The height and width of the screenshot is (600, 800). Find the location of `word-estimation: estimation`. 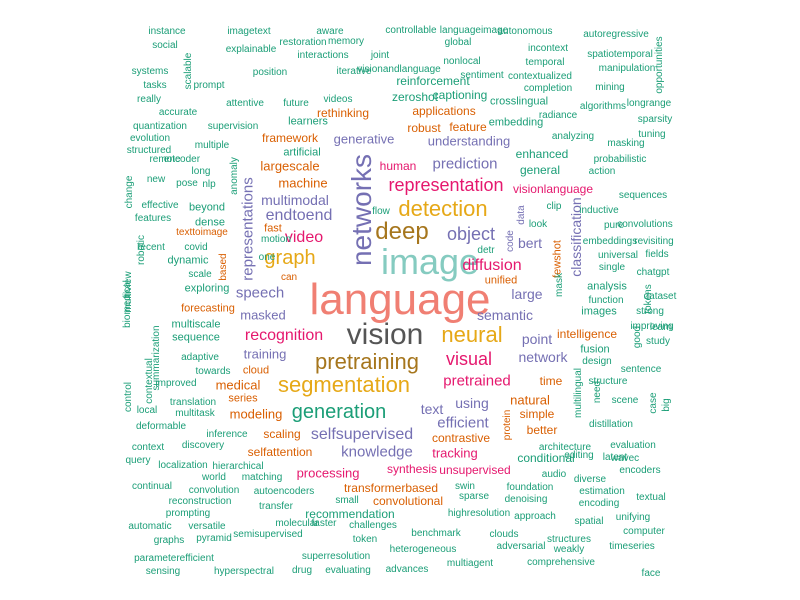

word-estimation: estimation is located at coordinates (602, 491).